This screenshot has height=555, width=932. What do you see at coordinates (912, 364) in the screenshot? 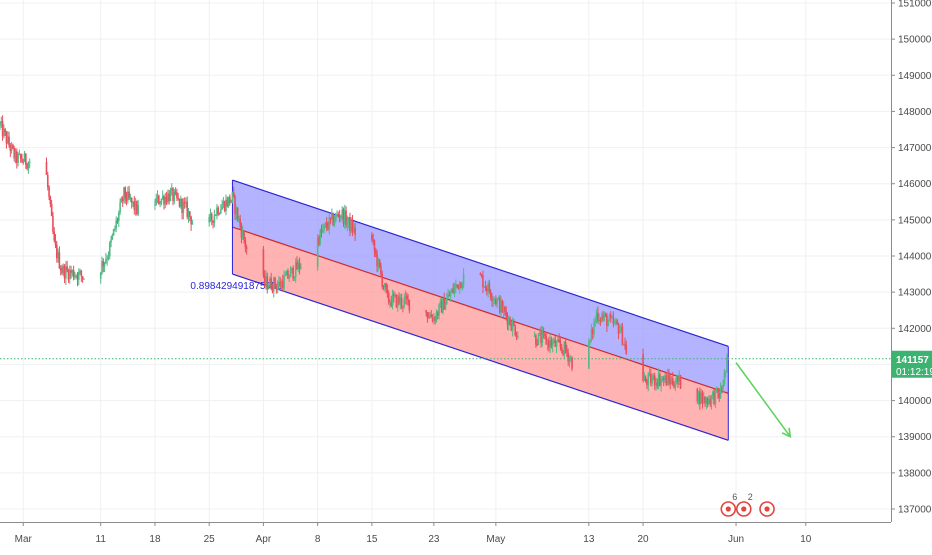
I see `current-price-badge` at bounding box center [912, 364].